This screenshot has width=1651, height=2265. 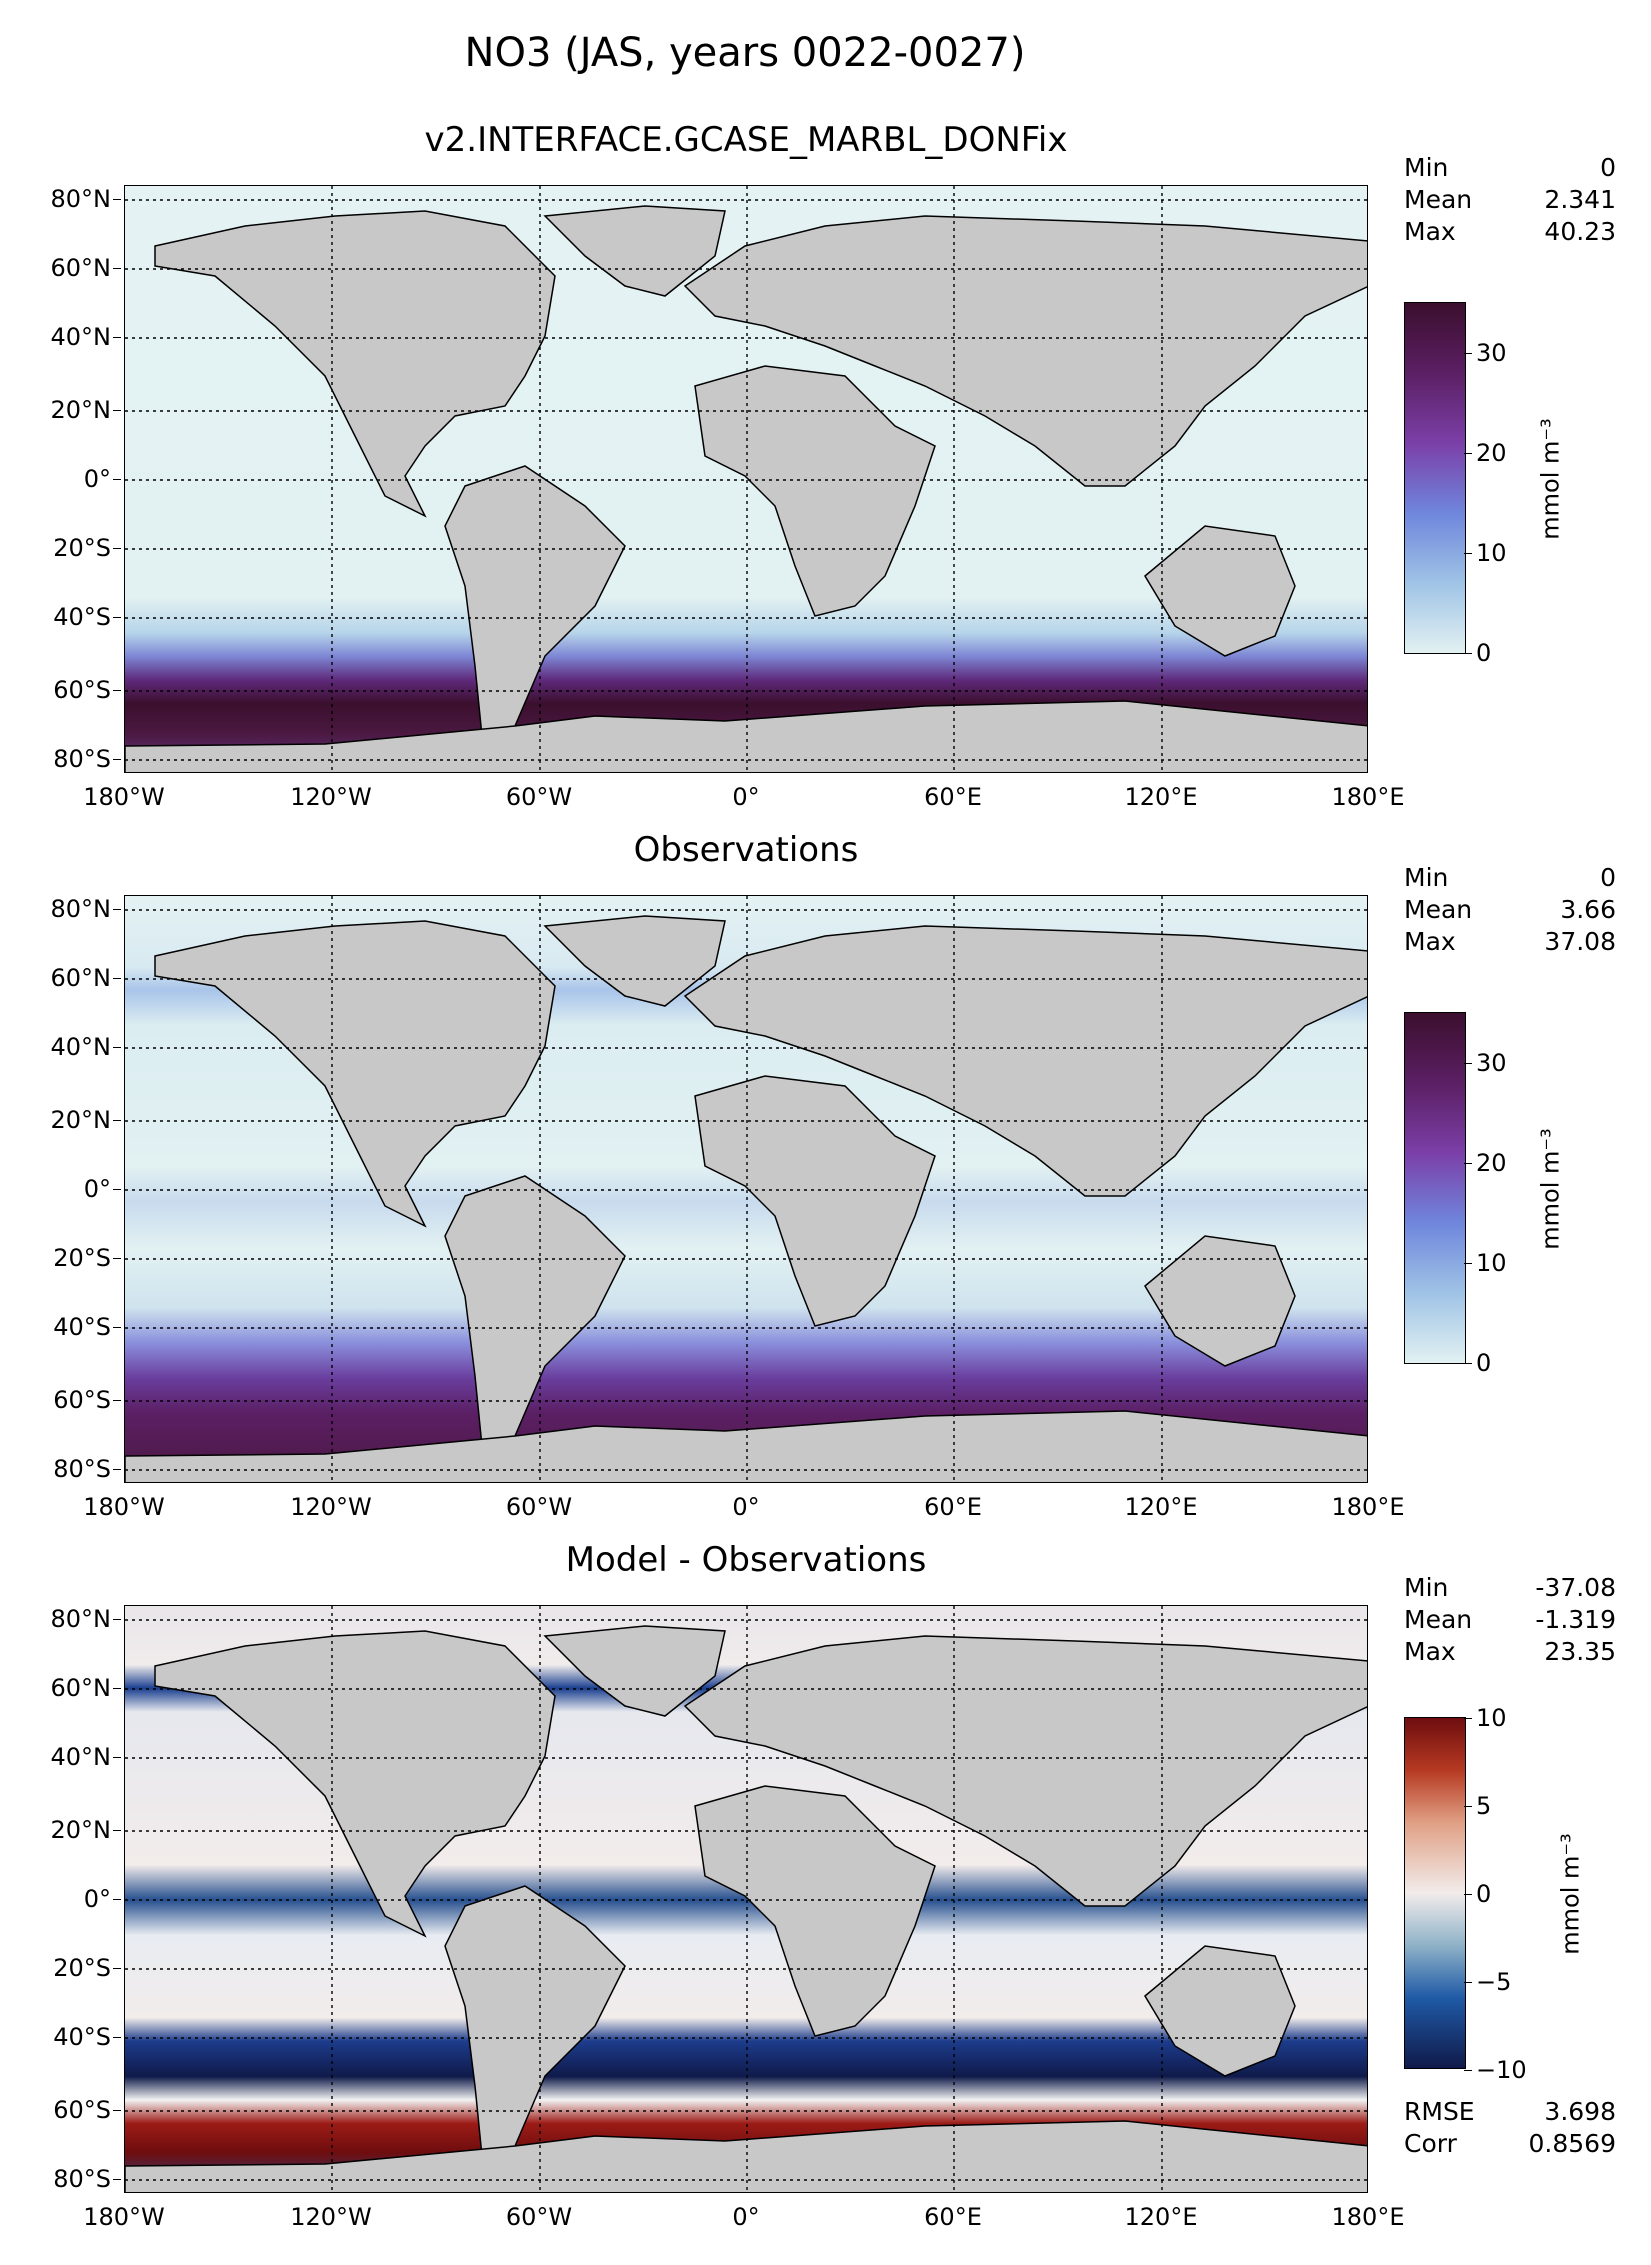 What do you see at coordinates (1439, 2111) in the screenshot?
I see `rmse-label: RMSE` at bounding box center [1439, 2111].